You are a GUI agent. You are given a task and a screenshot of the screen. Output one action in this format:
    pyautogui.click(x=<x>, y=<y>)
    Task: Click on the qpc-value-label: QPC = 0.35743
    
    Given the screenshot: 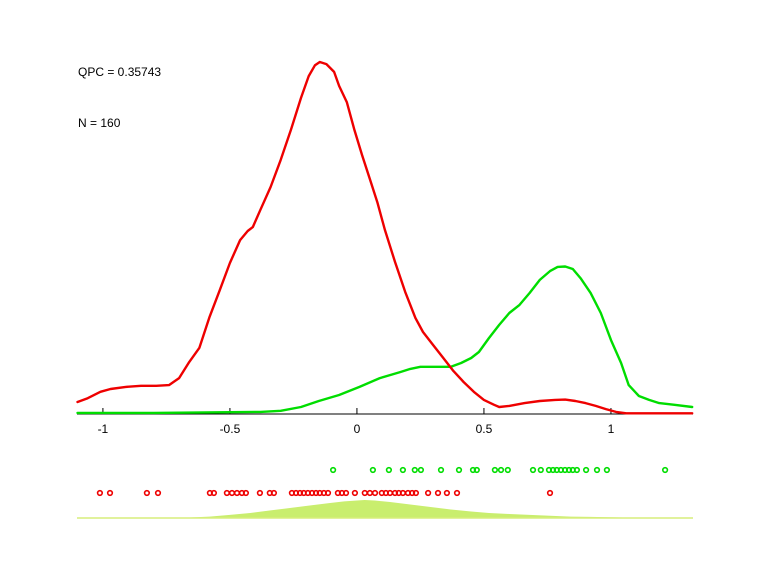 What is the action you would take?
    pyautogui.click(x=120, y=72)
    